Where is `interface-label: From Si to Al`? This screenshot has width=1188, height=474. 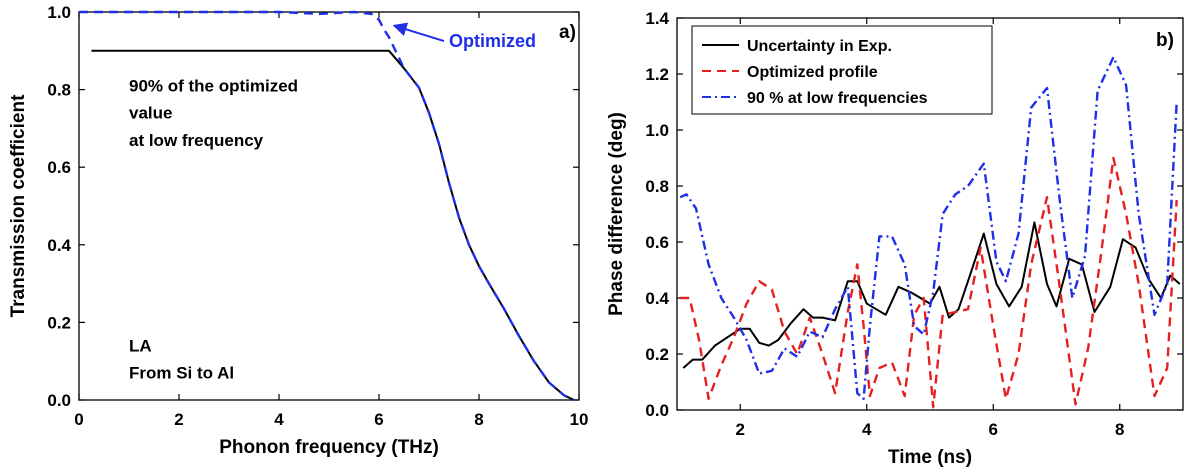 interface-label: From Si to Al is located at coordinates (181, 373).